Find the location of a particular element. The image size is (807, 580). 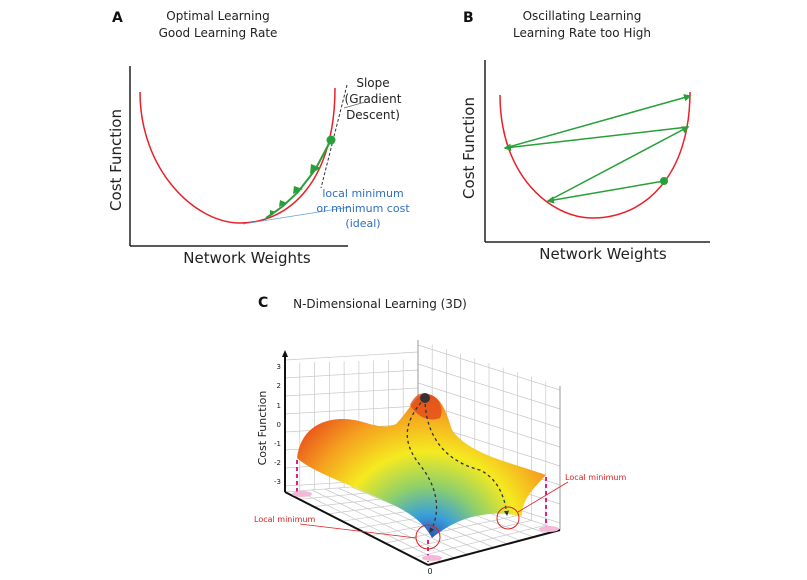

z-axis-arrow-icon is located at coordinates (285, 353).